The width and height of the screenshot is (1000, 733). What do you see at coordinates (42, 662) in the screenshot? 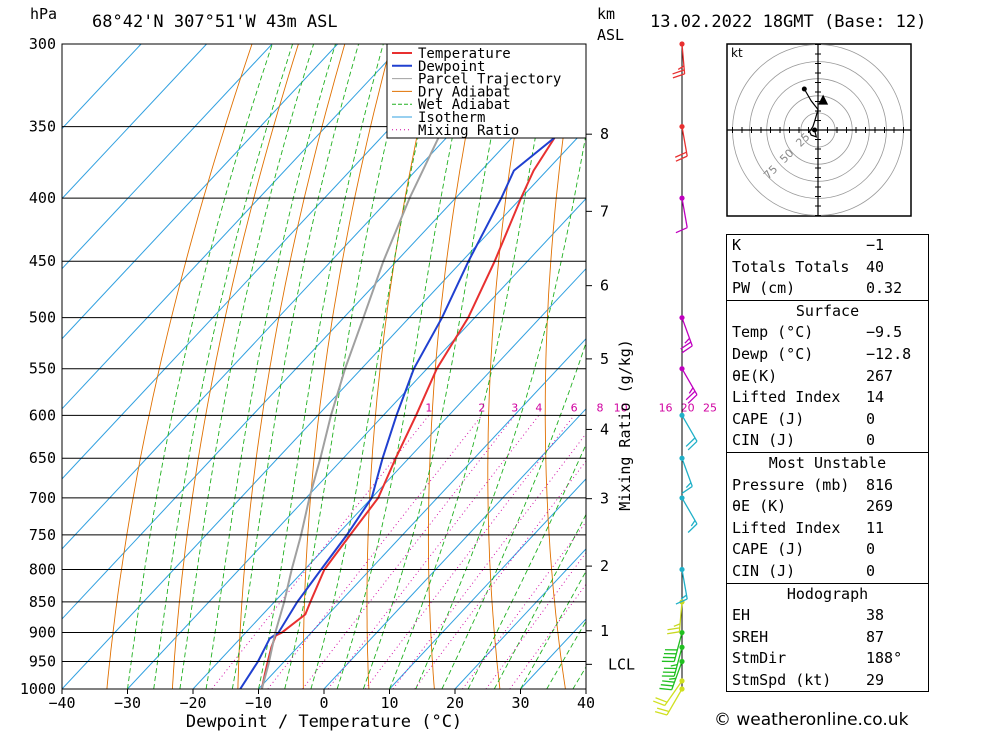
I see `pressure-tick-label: 950` at bounding box center [42, 662].